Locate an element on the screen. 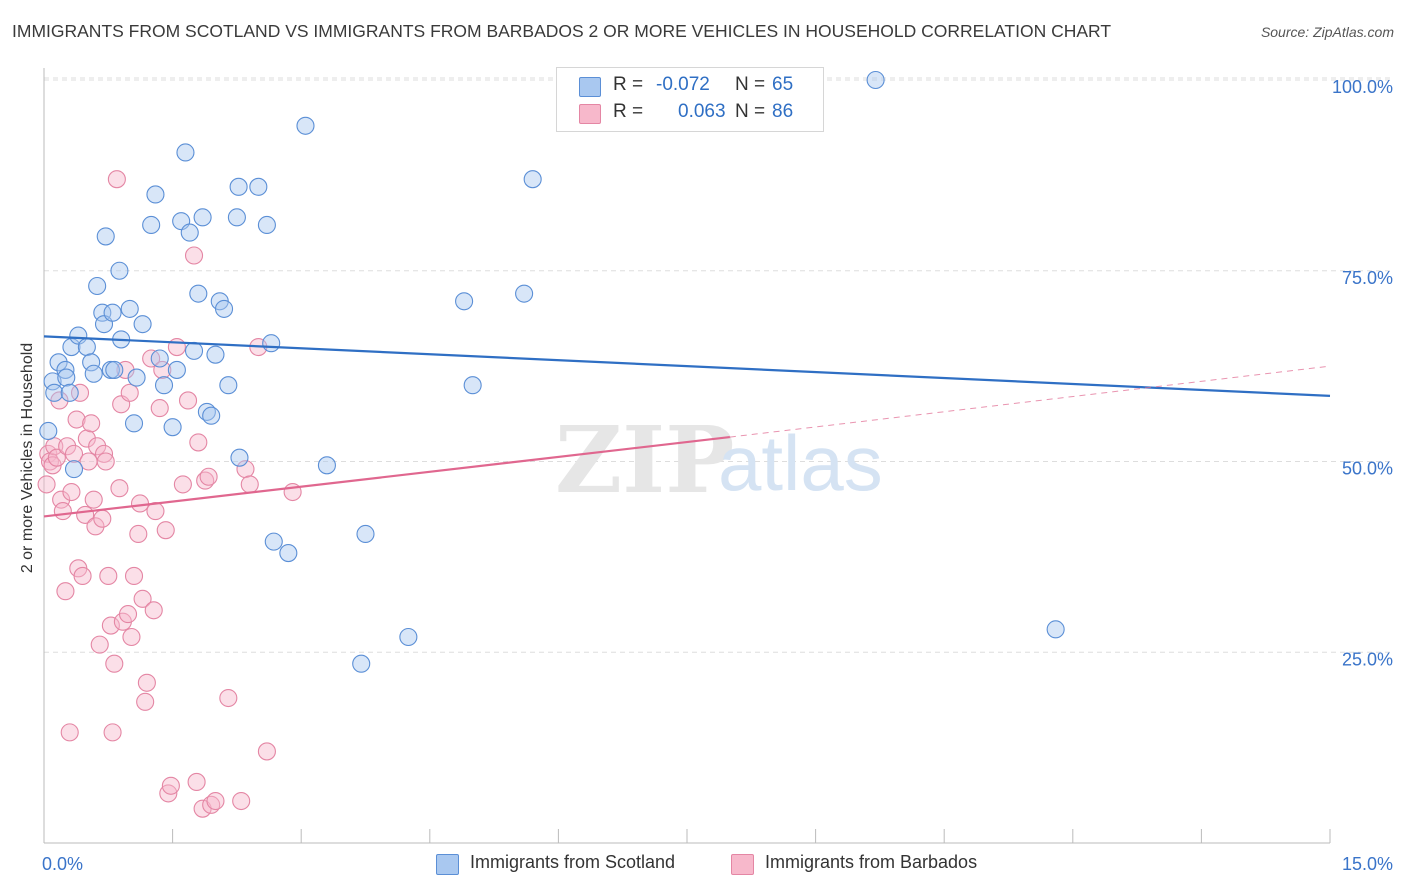  y-tick-label-25: 25.0% is located at coordinates (1367, 659).